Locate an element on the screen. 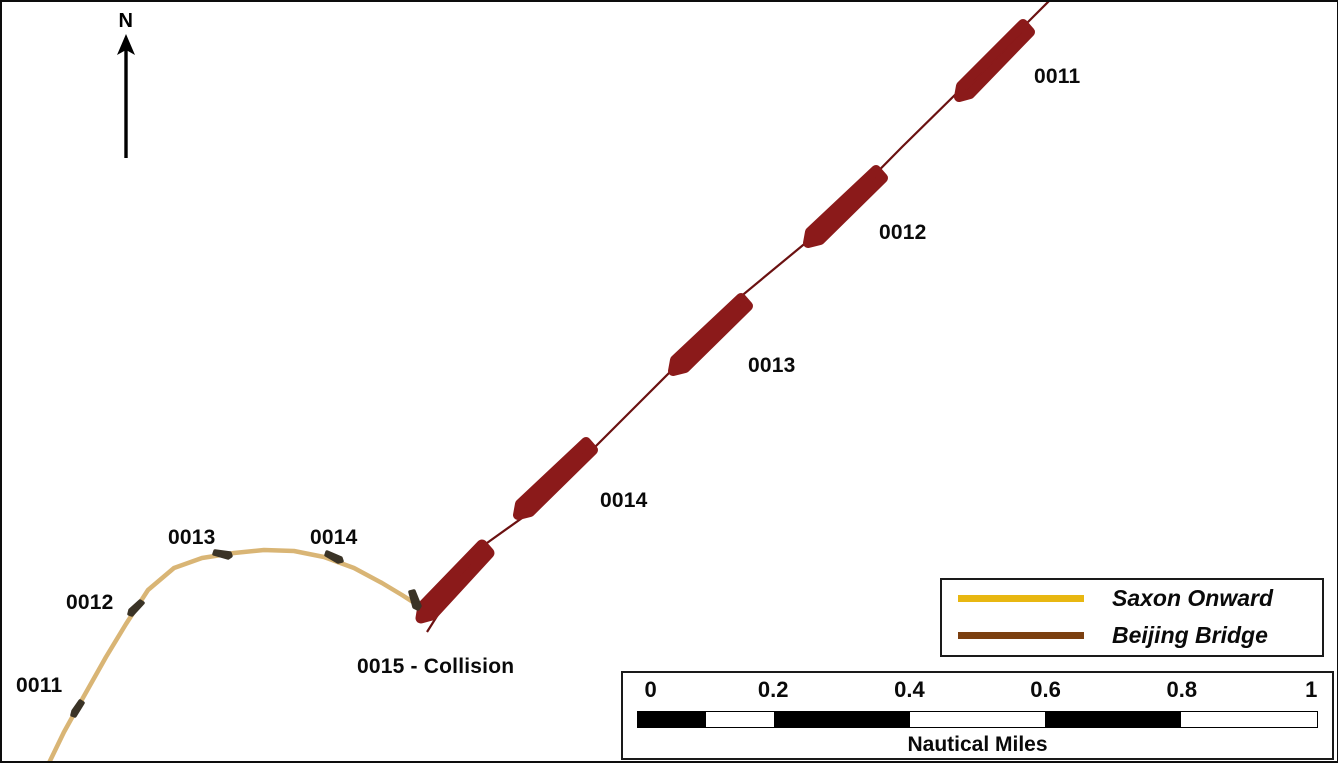 This screenshot has width=1338, height=763. scale-tick-1: 1 is located at coordinates (1311, 689).